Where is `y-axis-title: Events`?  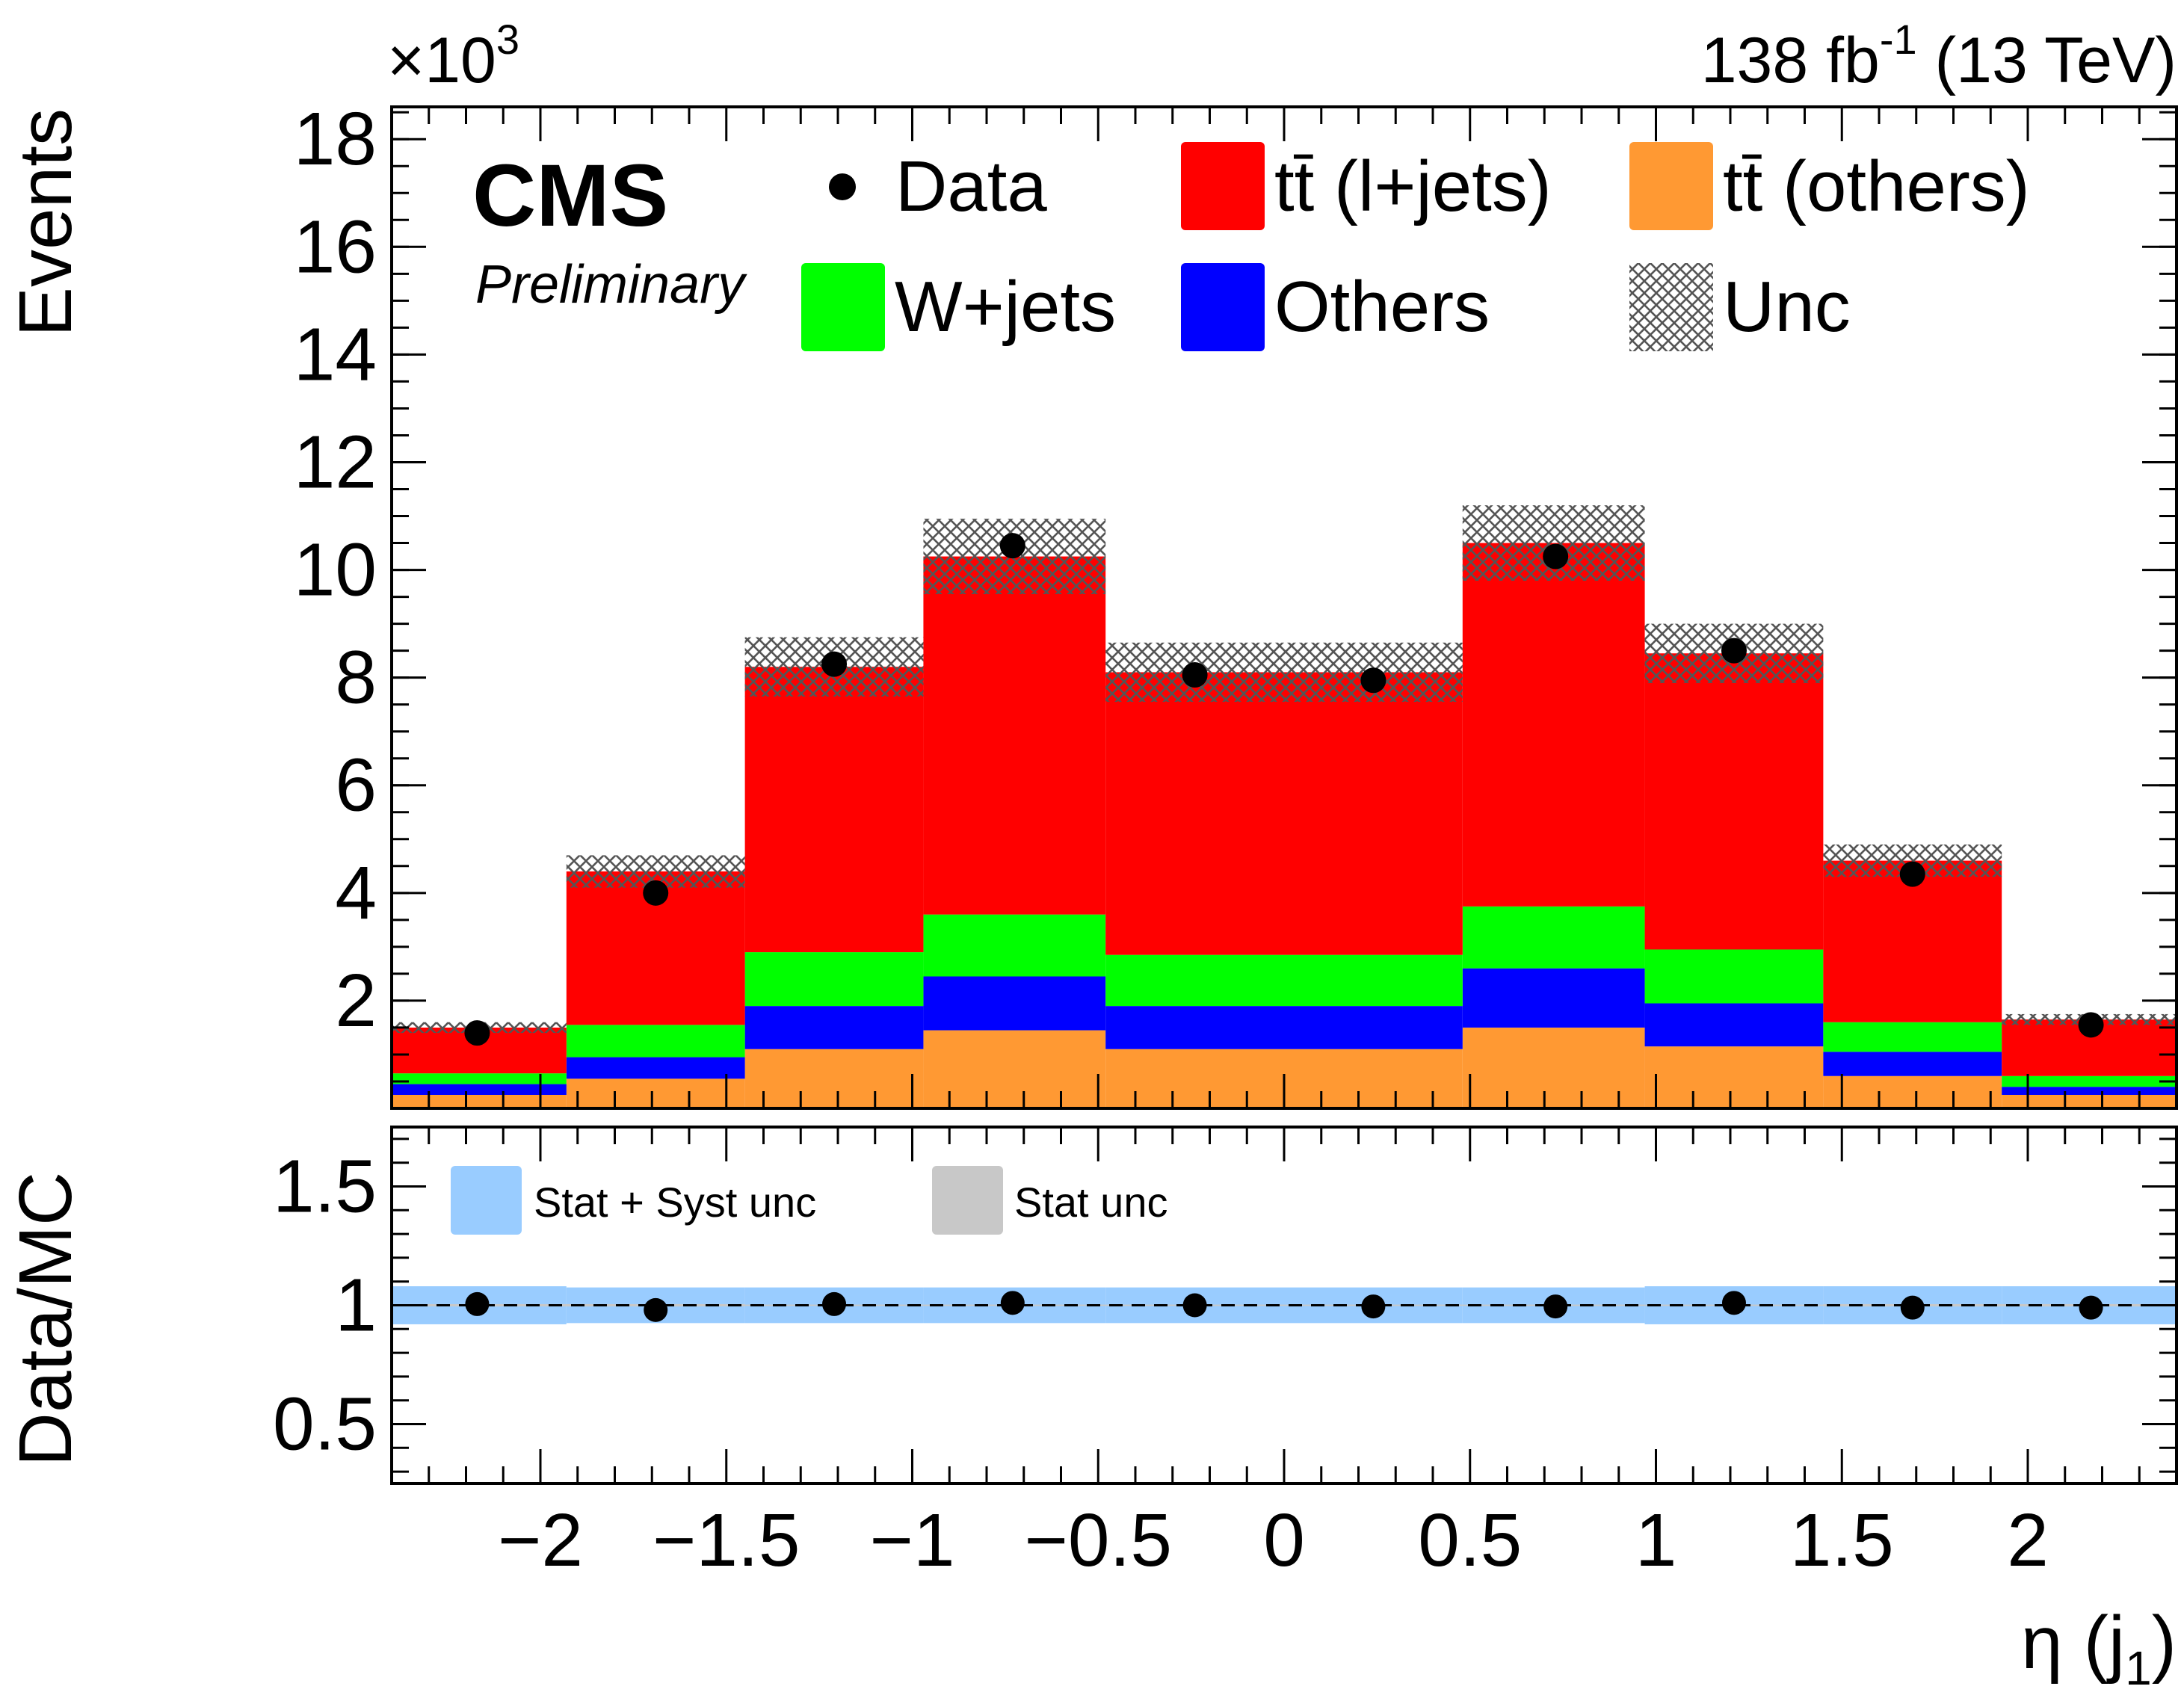
y-axis-title: Events is located at coordinates (45, 222).